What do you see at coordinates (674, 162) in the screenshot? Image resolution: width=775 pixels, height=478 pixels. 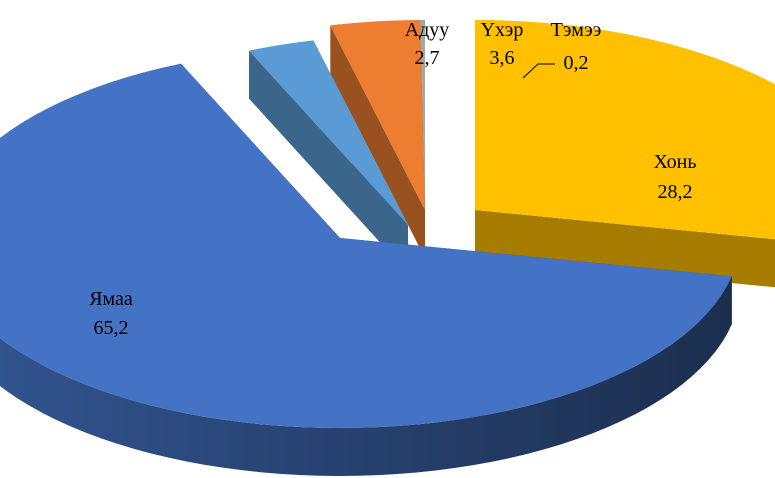 I see `category-label-hon: Хонь` at bounding box center [674, 162].